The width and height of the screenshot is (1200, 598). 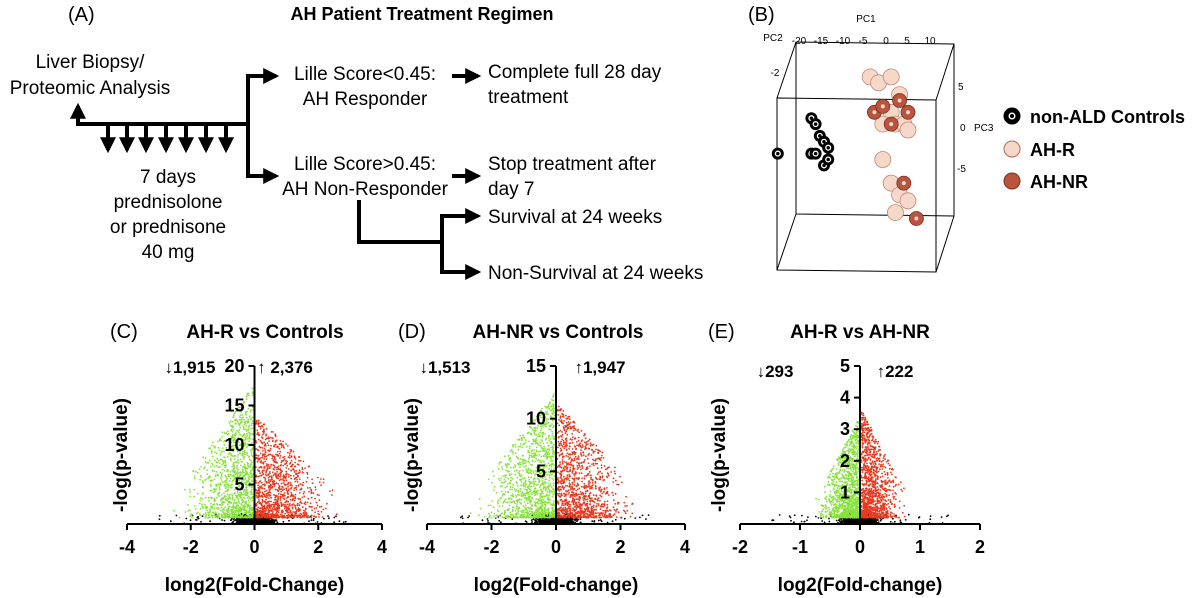 I want to click on x-tick-label: -2, so click(x=191, y=547).